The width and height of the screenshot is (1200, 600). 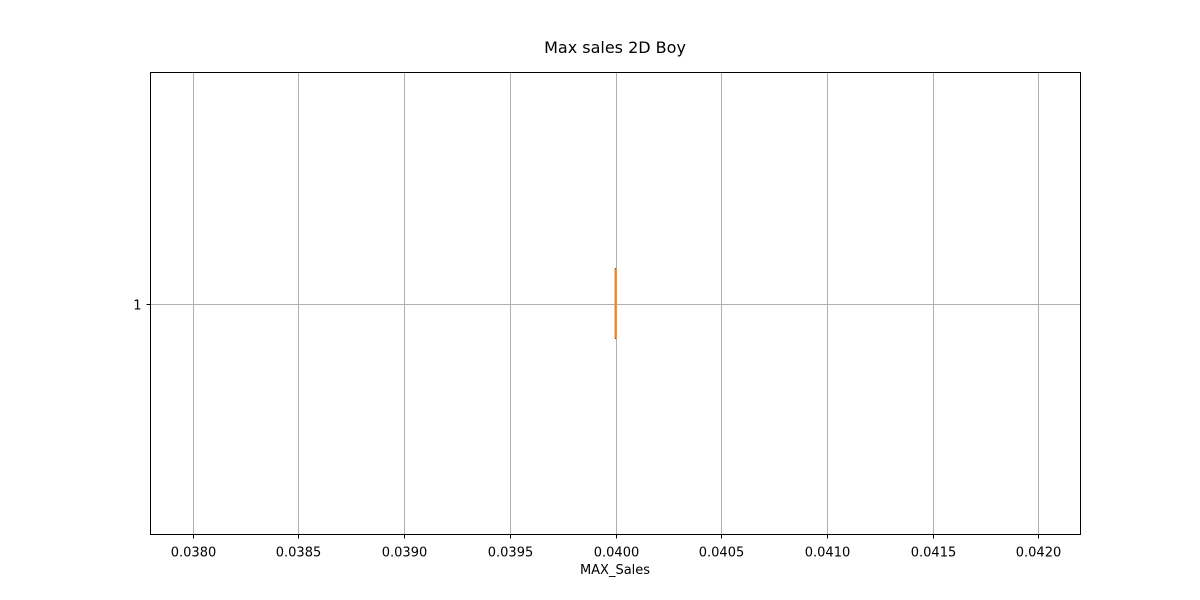 I want to click on x-tick-label: 0.0390, so click(x=405, y=553).